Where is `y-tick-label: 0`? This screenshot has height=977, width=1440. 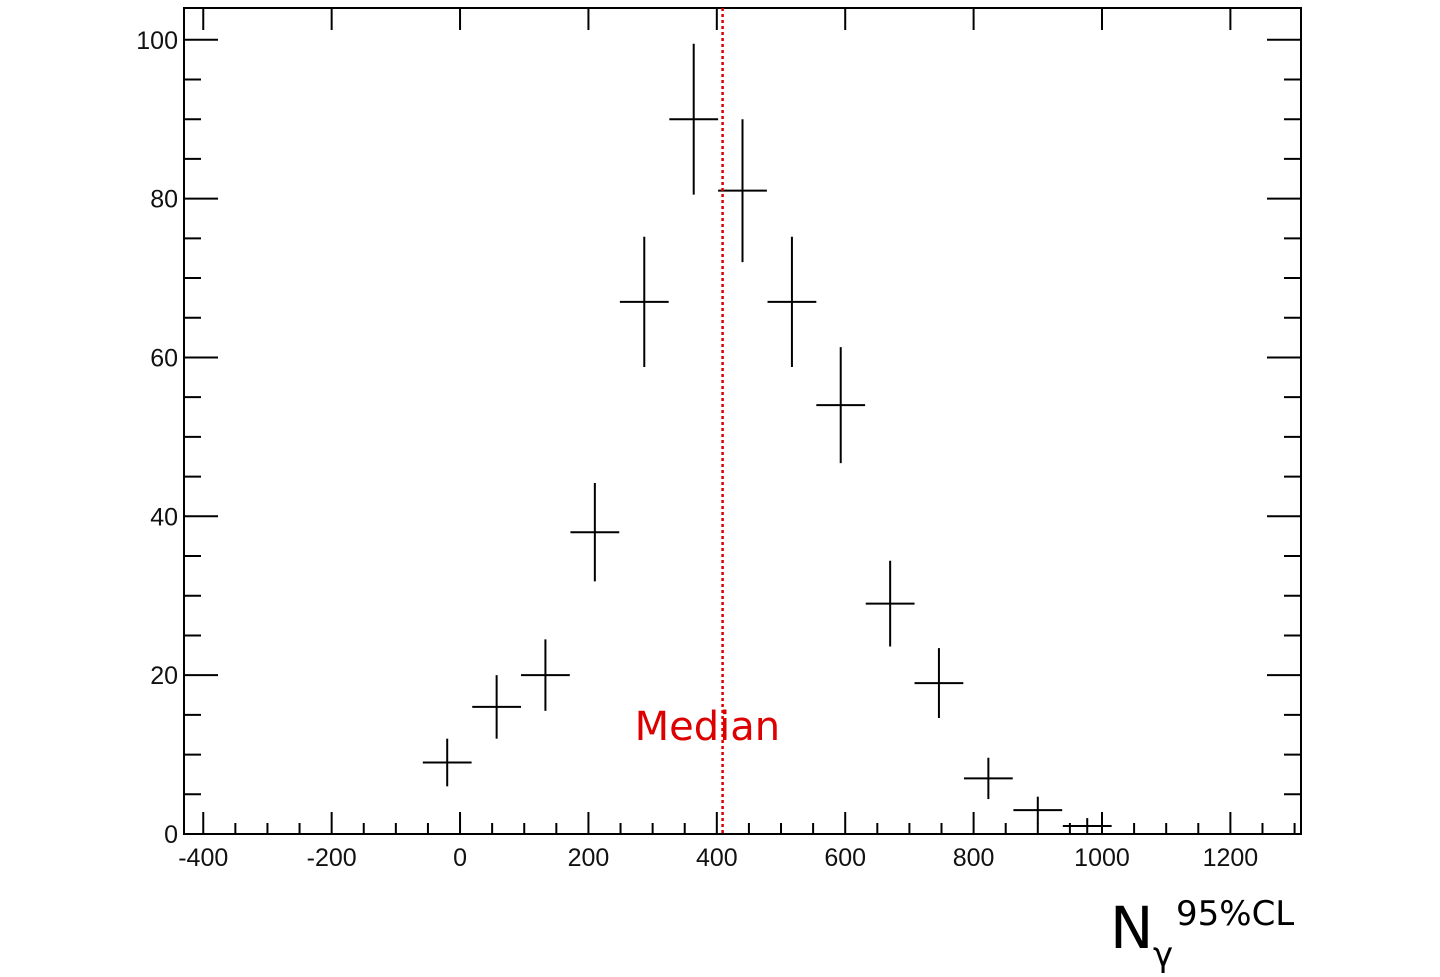
y-tick-label: 0 is located at coordinates (171, 835).